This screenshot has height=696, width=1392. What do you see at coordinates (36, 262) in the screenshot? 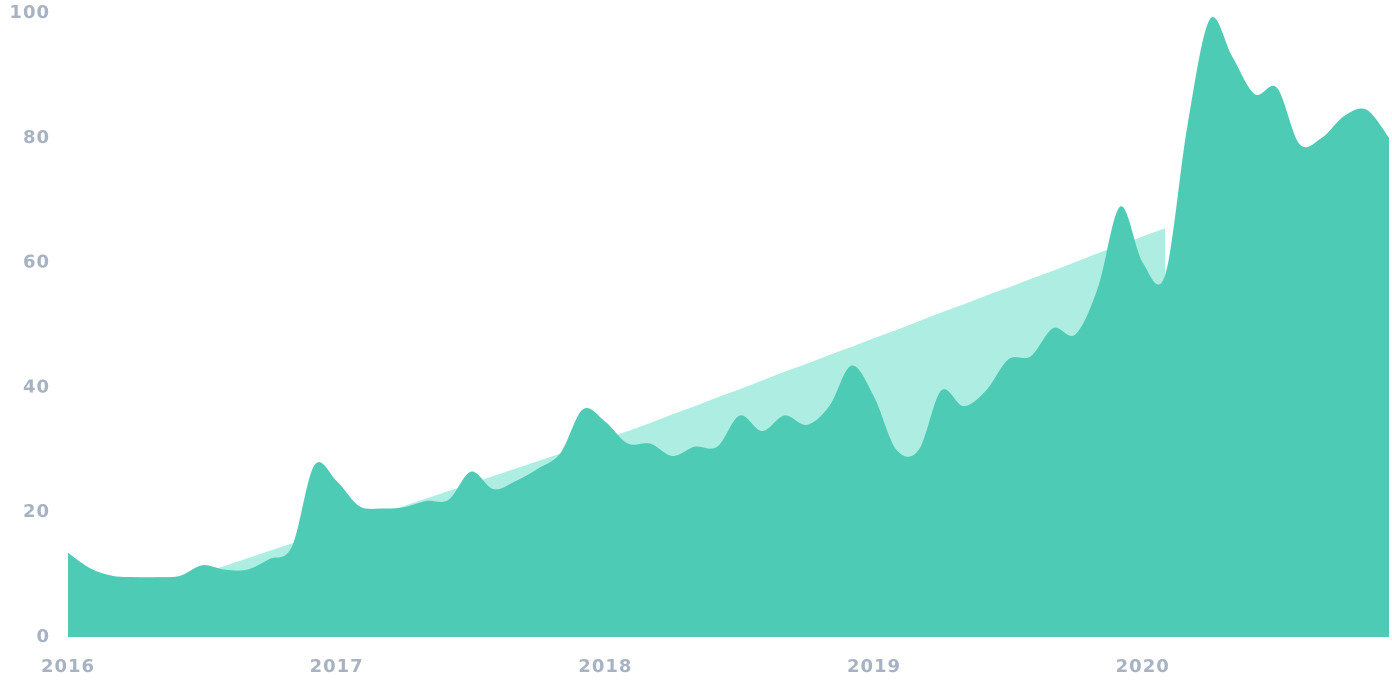
I see `y-tick-label: 60` at bounding box center [36, 262].